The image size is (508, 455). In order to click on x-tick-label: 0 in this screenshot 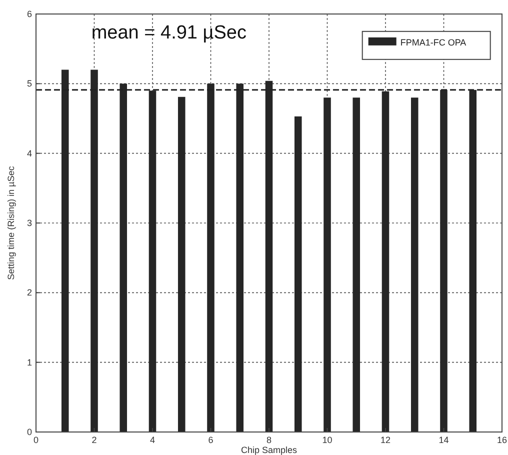, I will do `click(36, 440)`.